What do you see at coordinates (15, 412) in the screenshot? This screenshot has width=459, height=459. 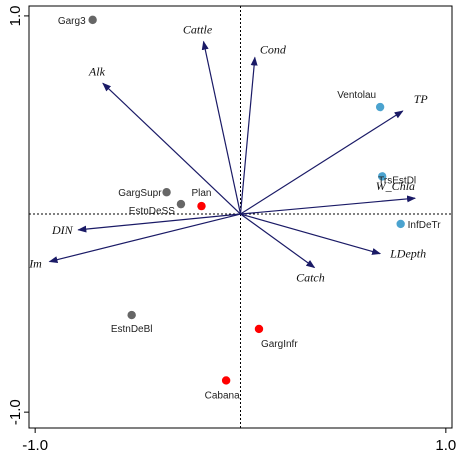 I see `y-tick-label: -1.0` at bounding box center [15, 412].